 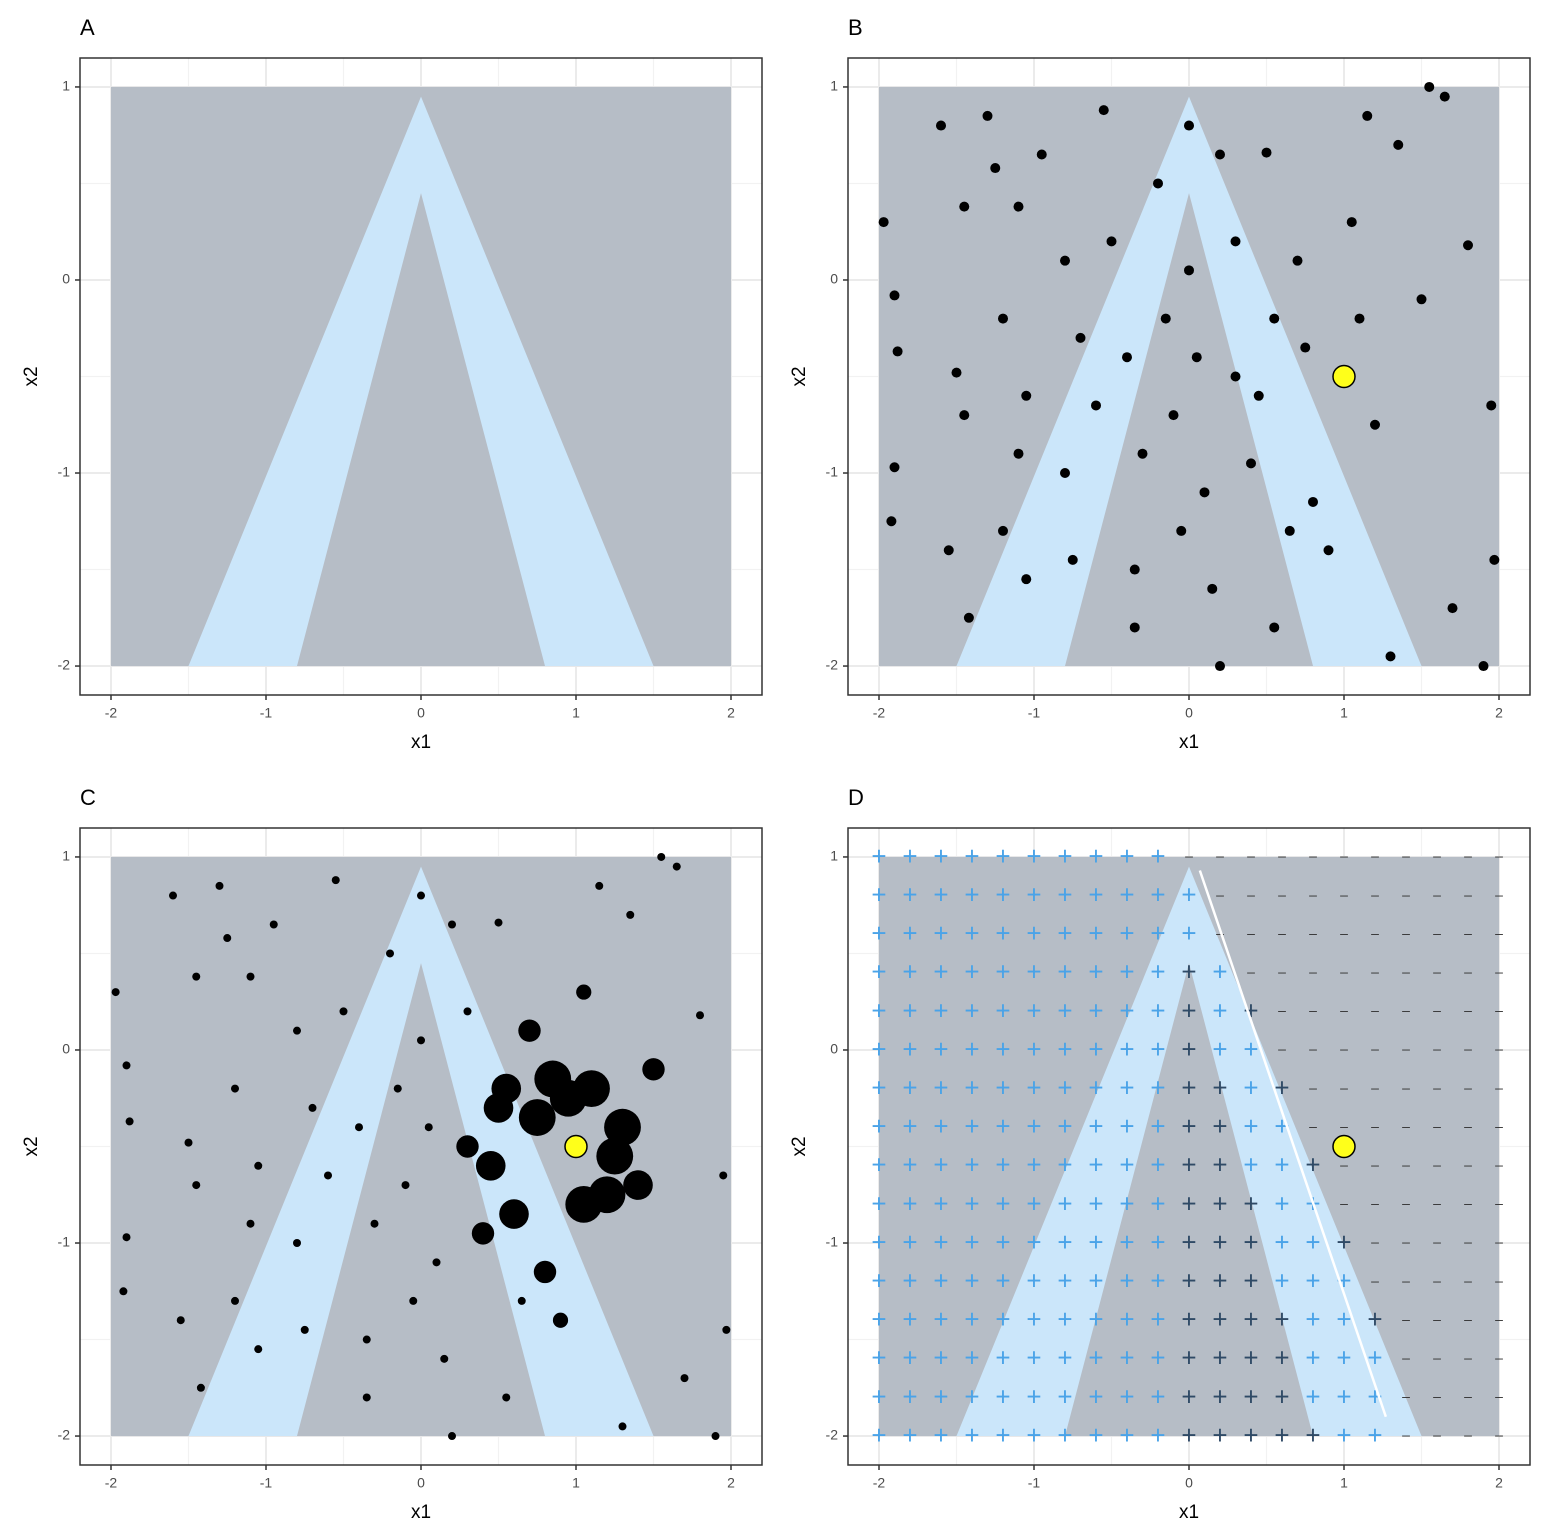 What do you see at coordinates (1344, 1483) in the screenshot?
I see `x-tick-label: 1` at bounding box center [1344, 1483].